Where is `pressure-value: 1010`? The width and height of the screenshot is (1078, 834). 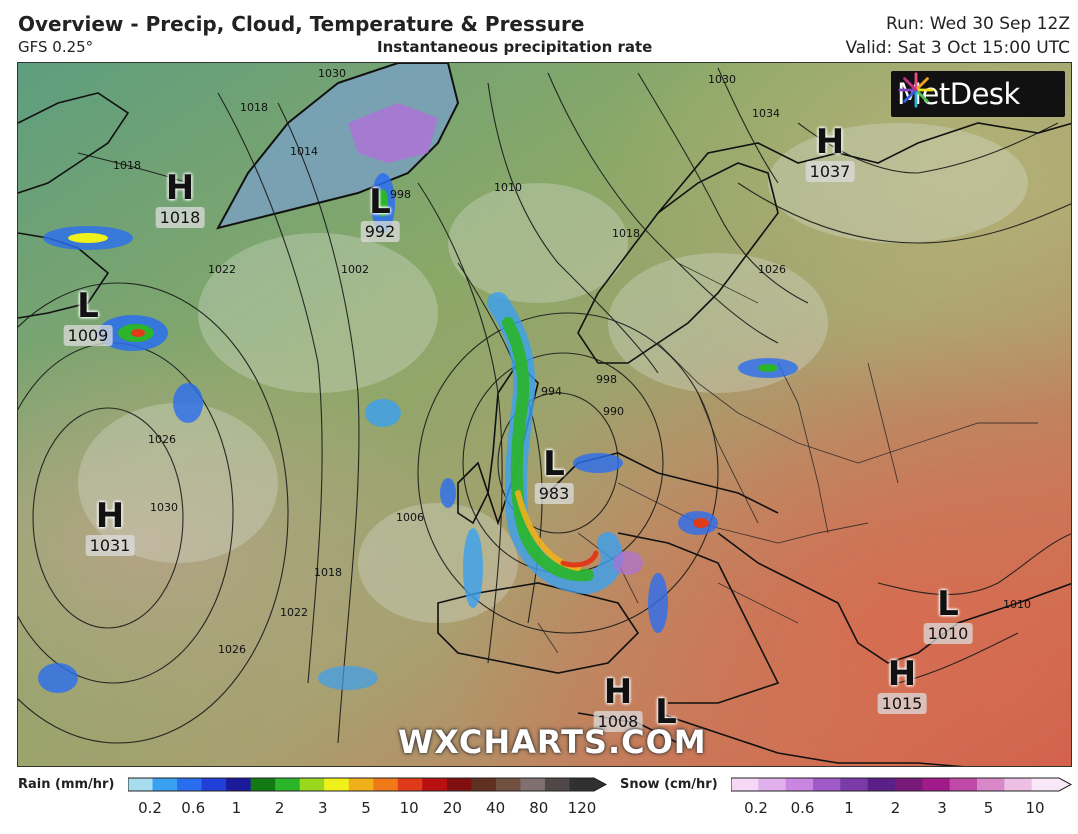 pressure-value: 1010 is located at coordinates (948, 633).